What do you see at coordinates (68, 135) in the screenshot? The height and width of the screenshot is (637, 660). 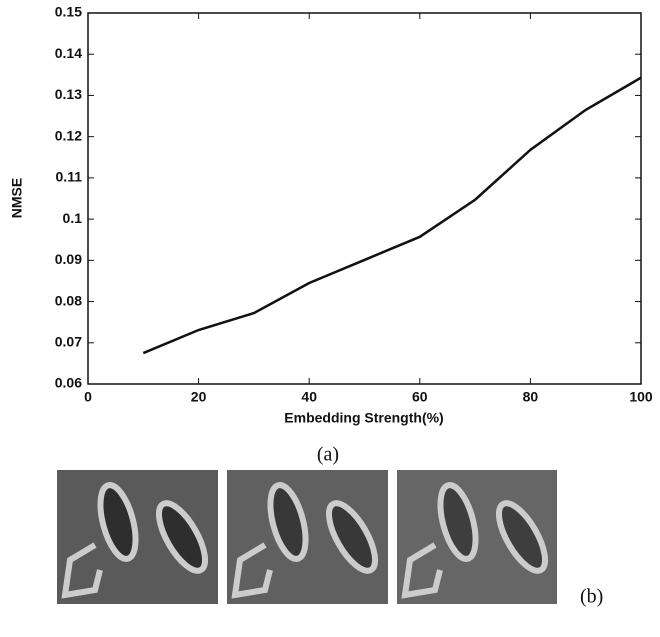 I see `y-tick-label: 0.12` at bounding box center [68, 135].